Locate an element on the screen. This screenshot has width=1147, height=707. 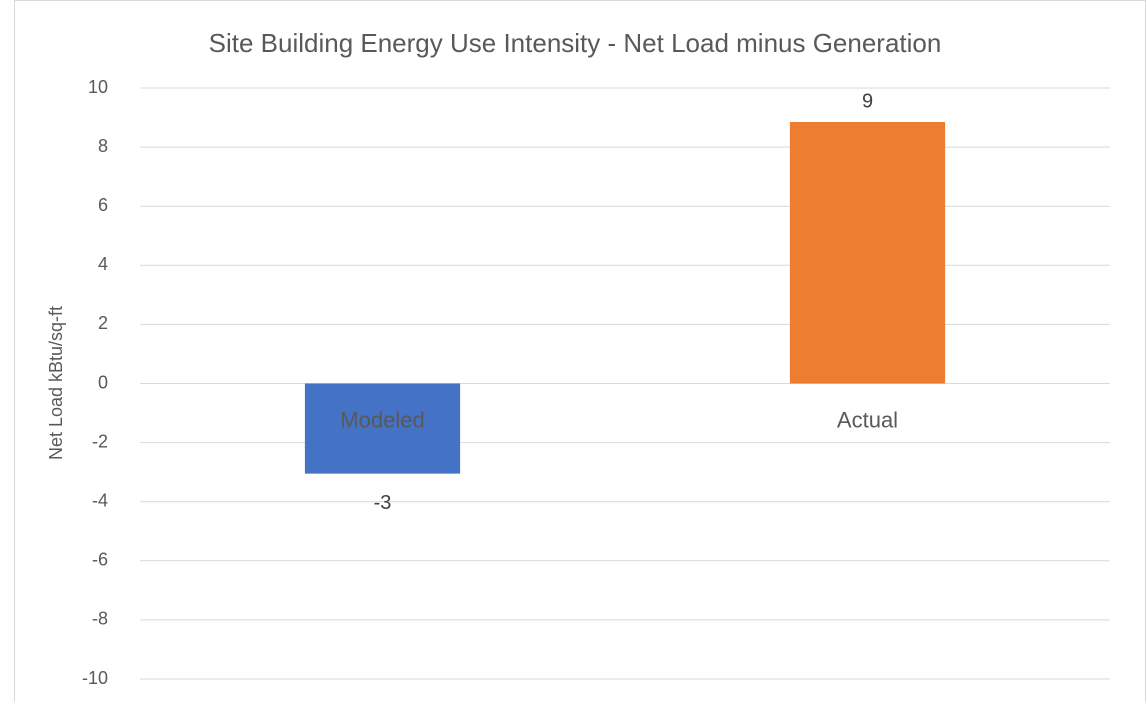
y-tick-label: -6 is located at coordinates (100, 560).